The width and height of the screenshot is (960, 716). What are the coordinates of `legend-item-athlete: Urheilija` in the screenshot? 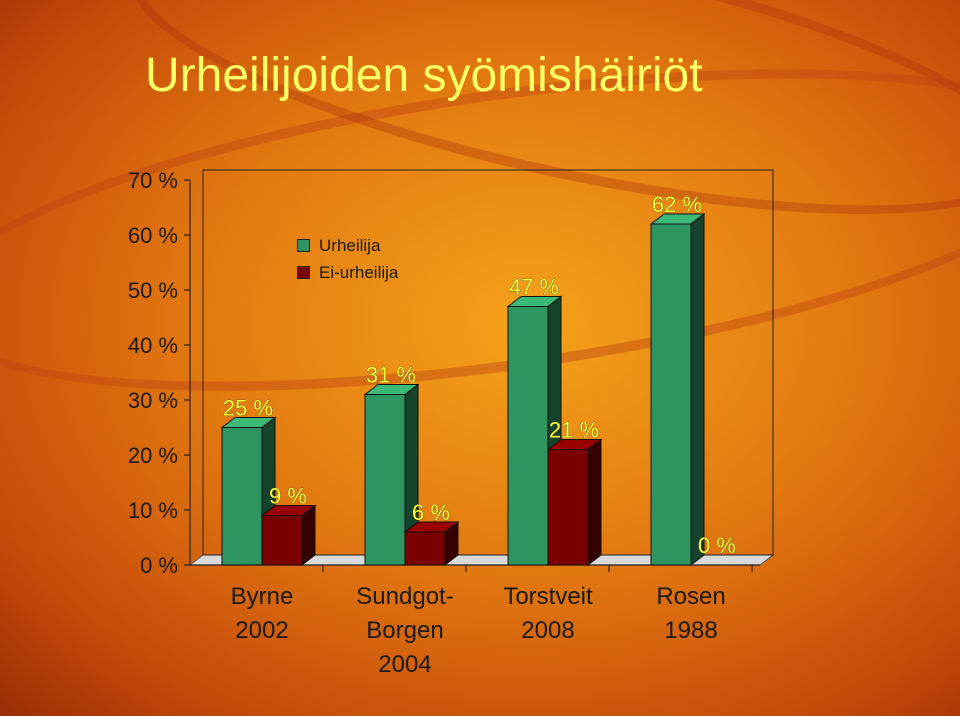 It's located at (342, 245).